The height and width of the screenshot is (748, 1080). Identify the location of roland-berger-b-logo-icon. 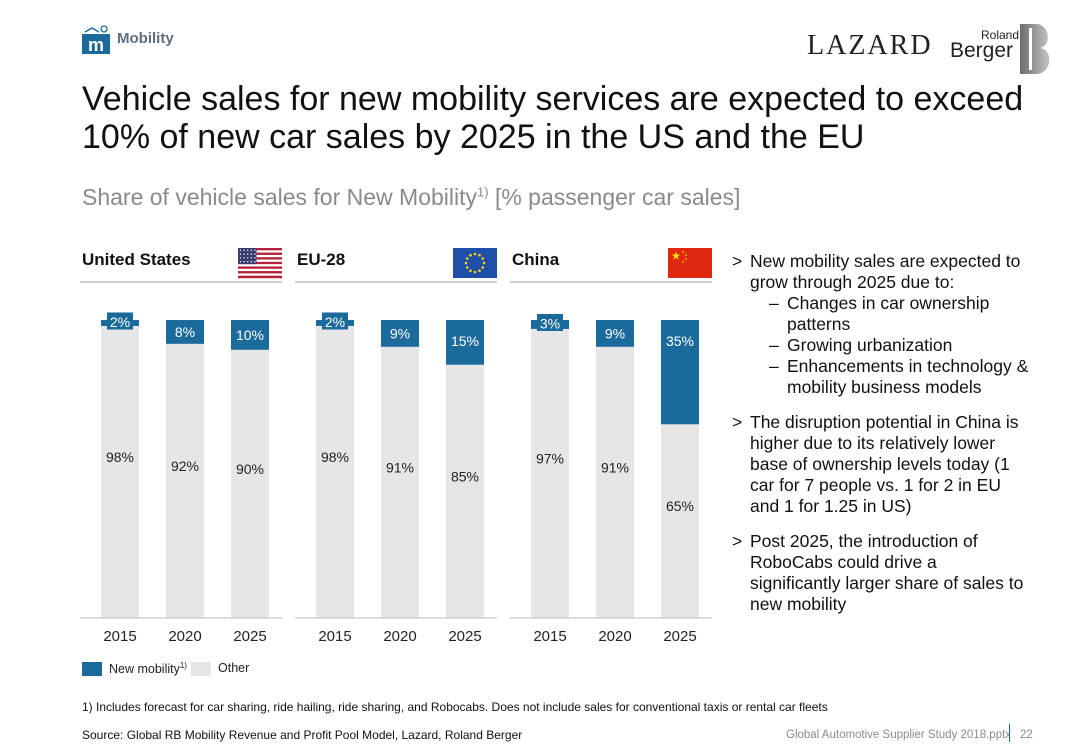
(1035, 49).